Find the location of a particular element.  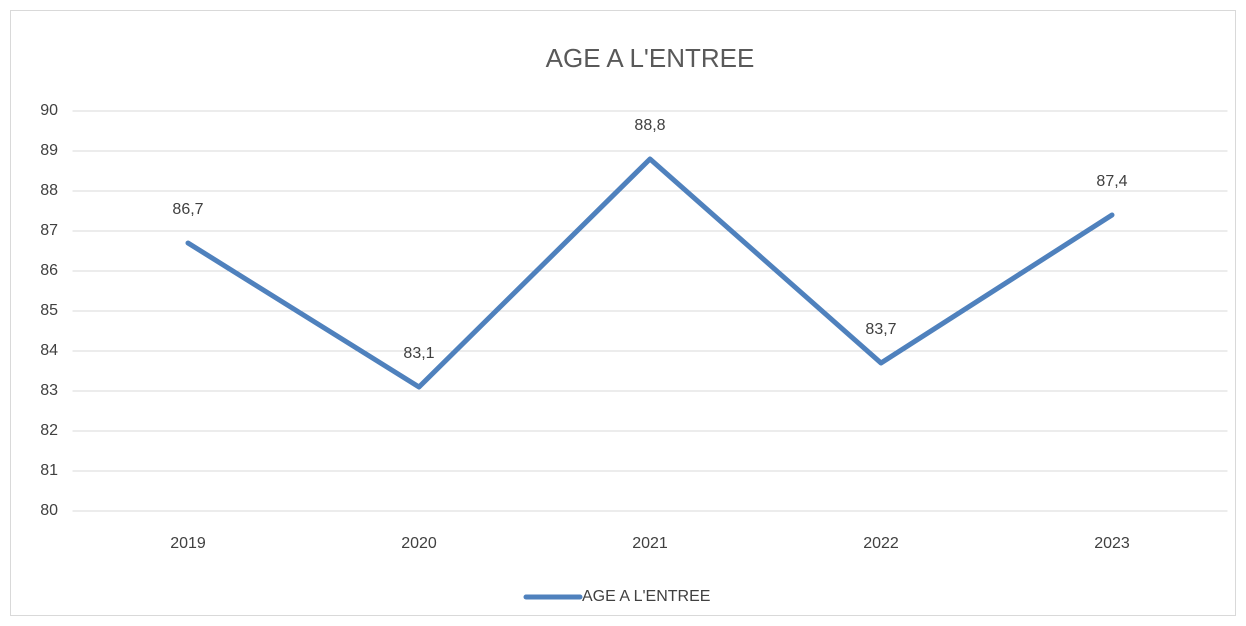

y-tick-label: 88 is located at coordinates (49, 190).